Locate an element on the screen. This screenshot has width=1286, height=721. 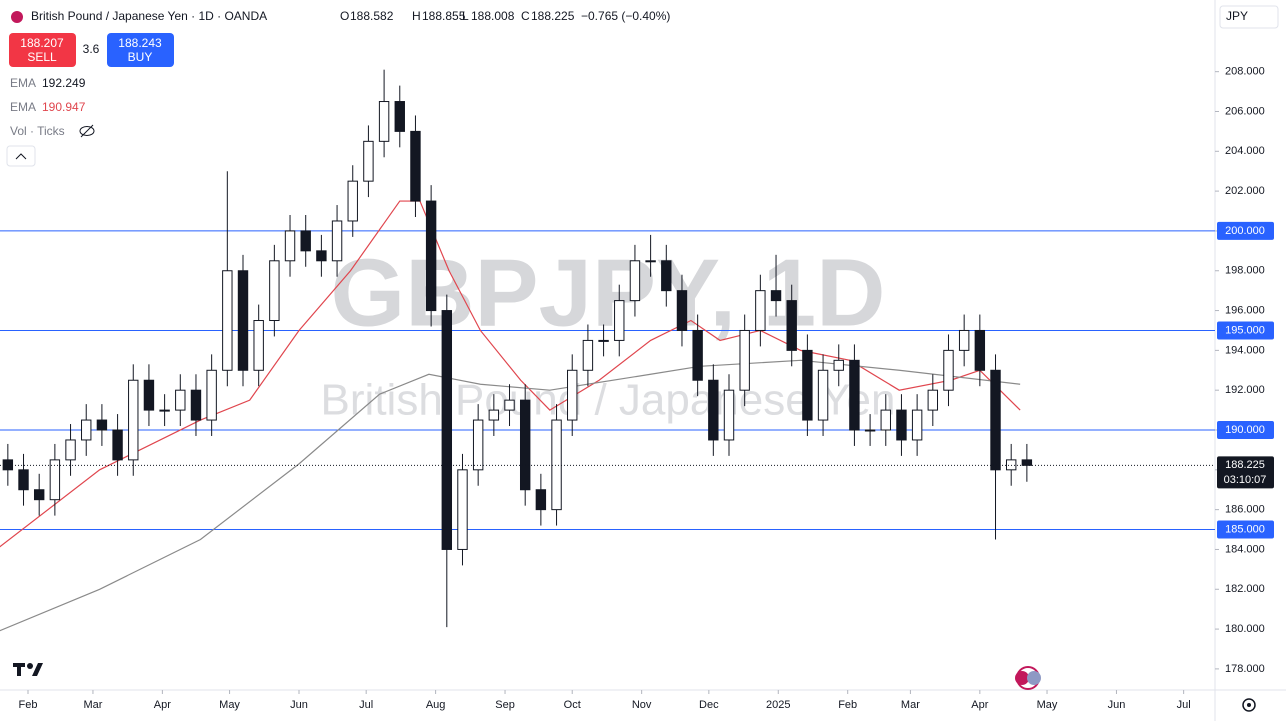
buy-button: 188.243 BUY is located at coordinates (140, 50).